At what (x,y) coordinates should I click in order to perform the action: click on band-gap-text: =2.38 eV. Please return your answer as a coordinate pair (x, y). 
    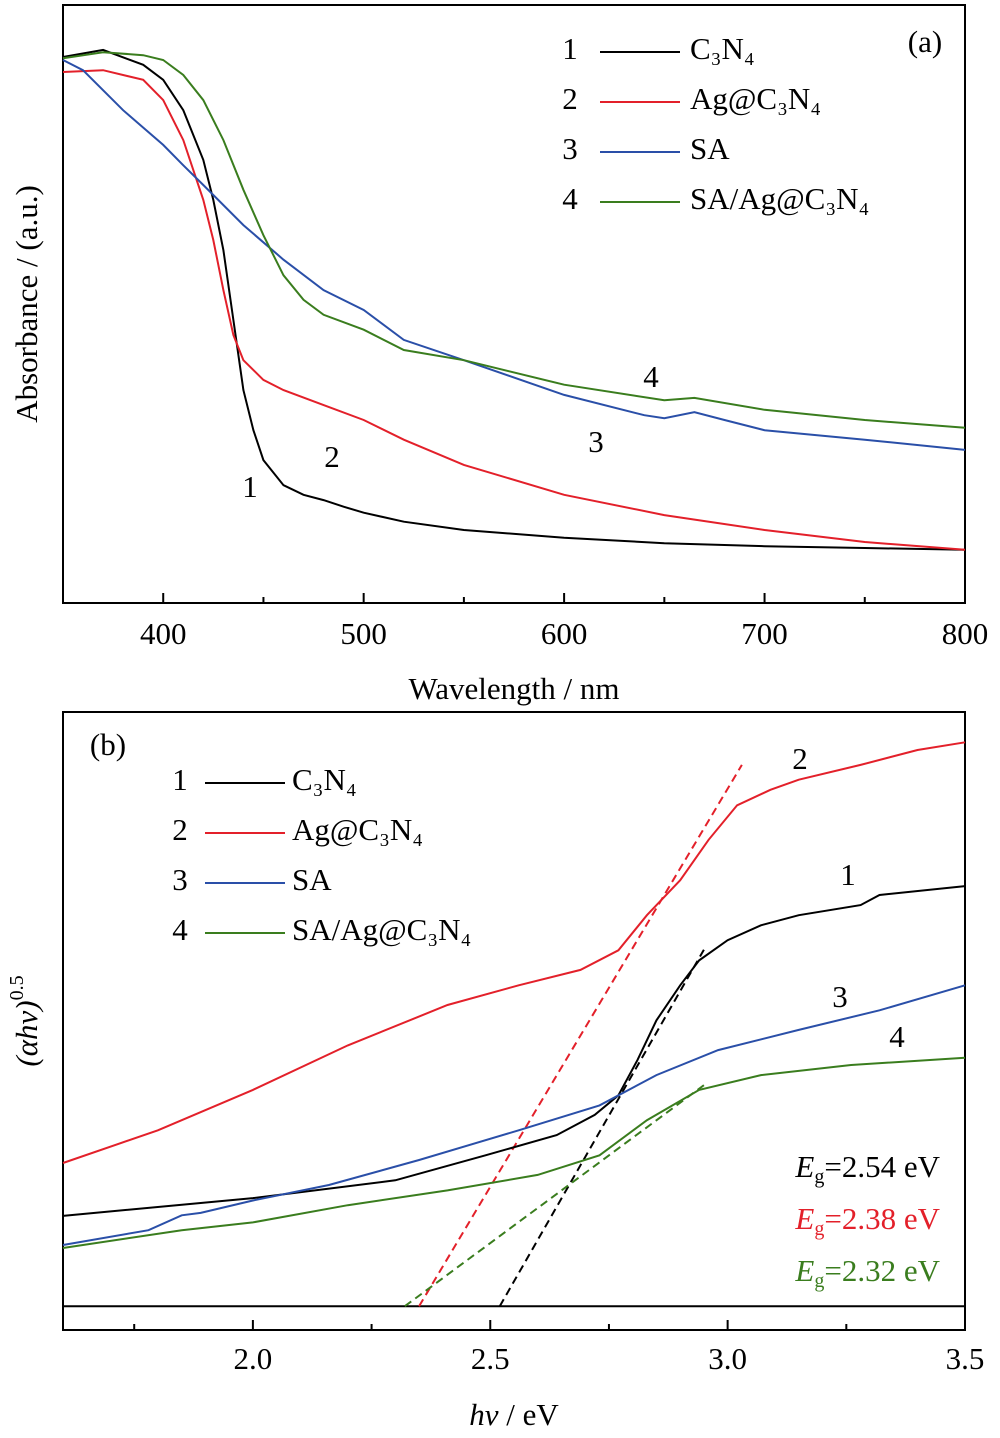
    Looking at the image, I should click on (882, 1218).